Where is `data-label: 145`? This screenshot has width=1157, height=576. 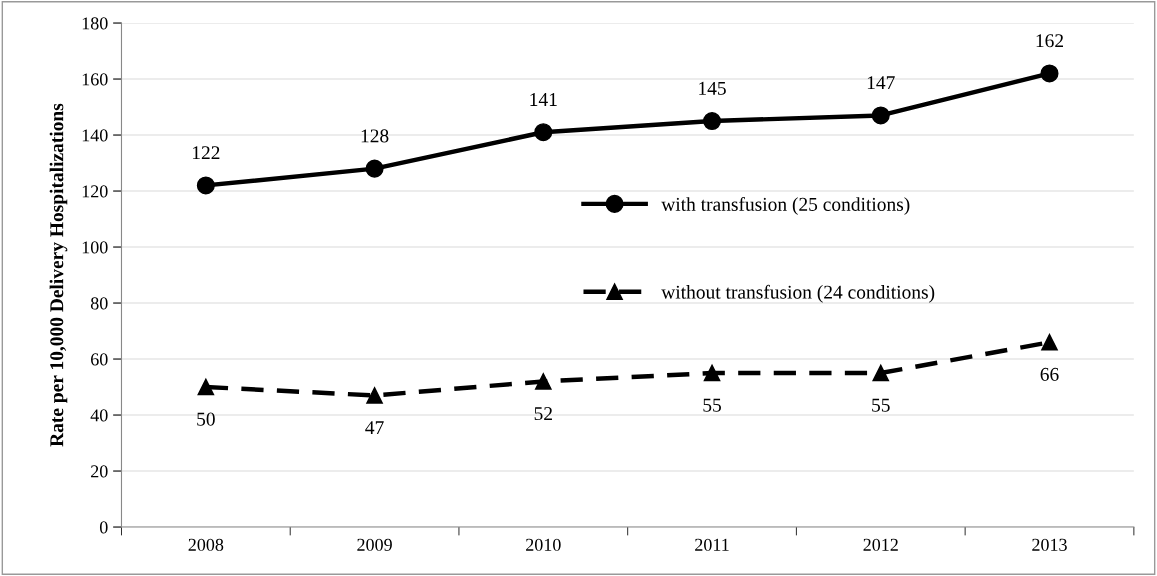 data-label: 145 is located at coordinates (712, 88).